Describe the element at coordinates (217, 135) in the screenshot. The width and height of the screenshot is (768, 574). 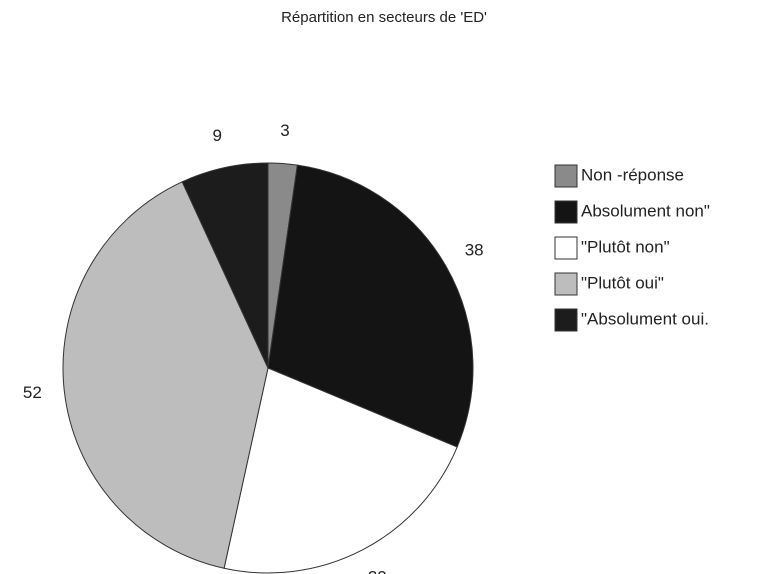
I see `slice-label: 9` at that location.